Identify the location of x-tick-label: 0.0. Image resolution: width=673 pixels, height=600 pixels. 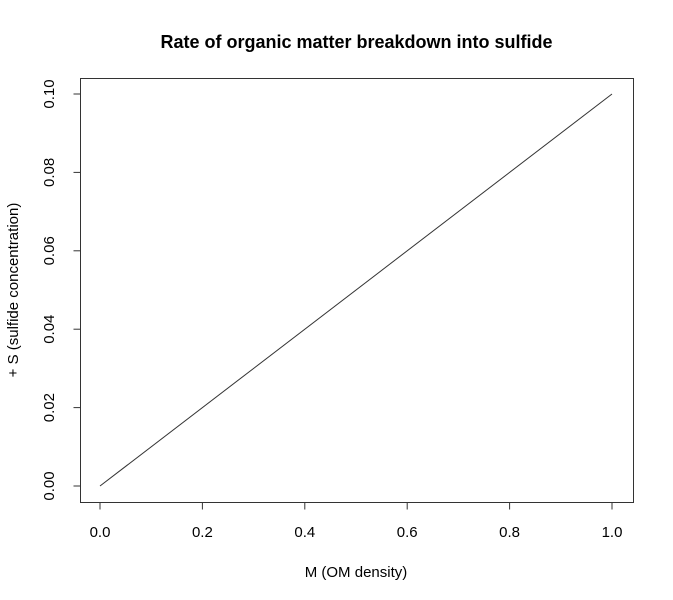
(100, 532).